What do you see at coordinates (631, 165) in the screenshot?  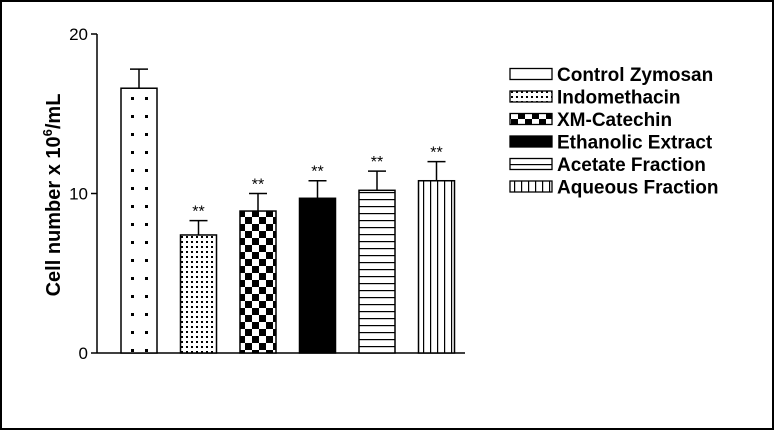 I see `legend-label: Acetate Fraction` at bounding box center [631, 165].